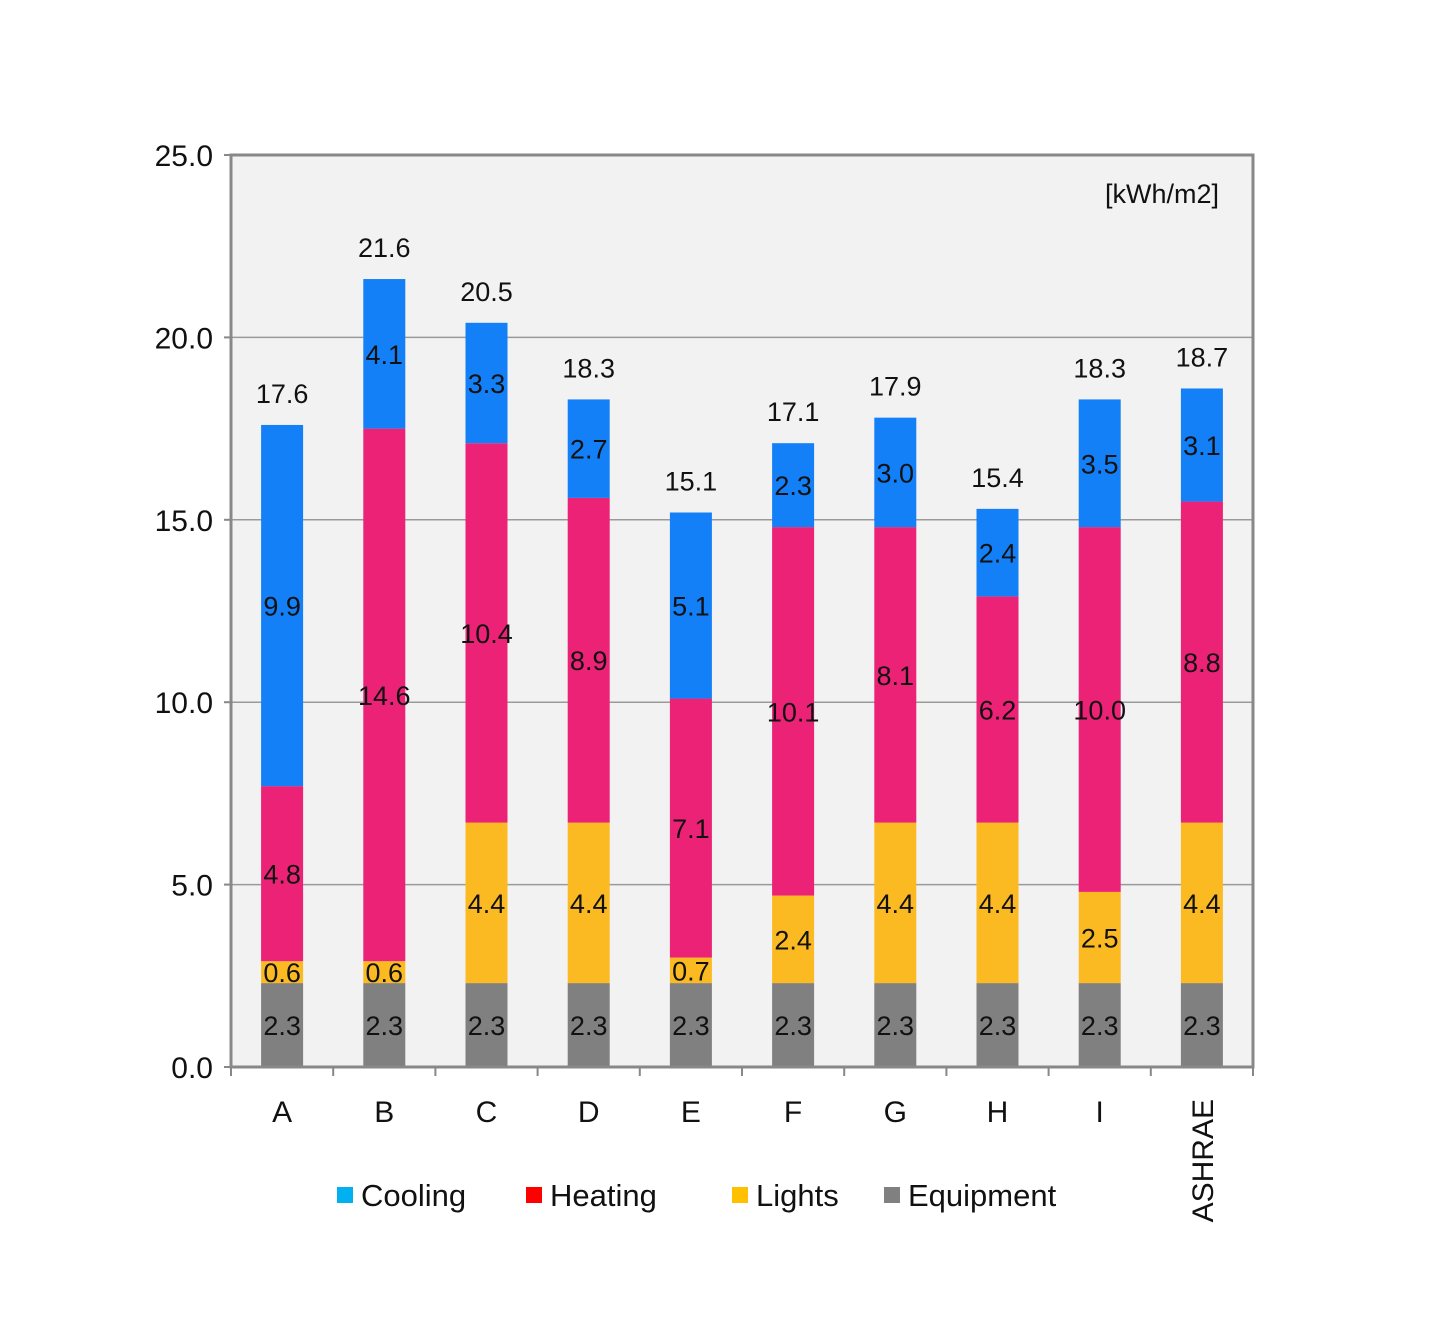 The width and height of the screenshot is (1440, 1329). I want to click on segment-value-label: 9.9, so click(282, 607).